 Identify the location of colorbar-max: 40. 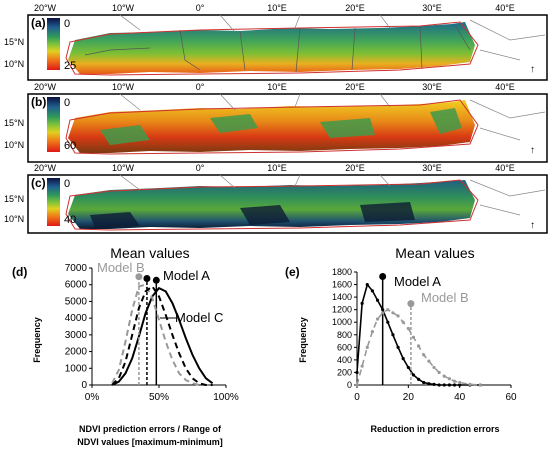
(70, 220).